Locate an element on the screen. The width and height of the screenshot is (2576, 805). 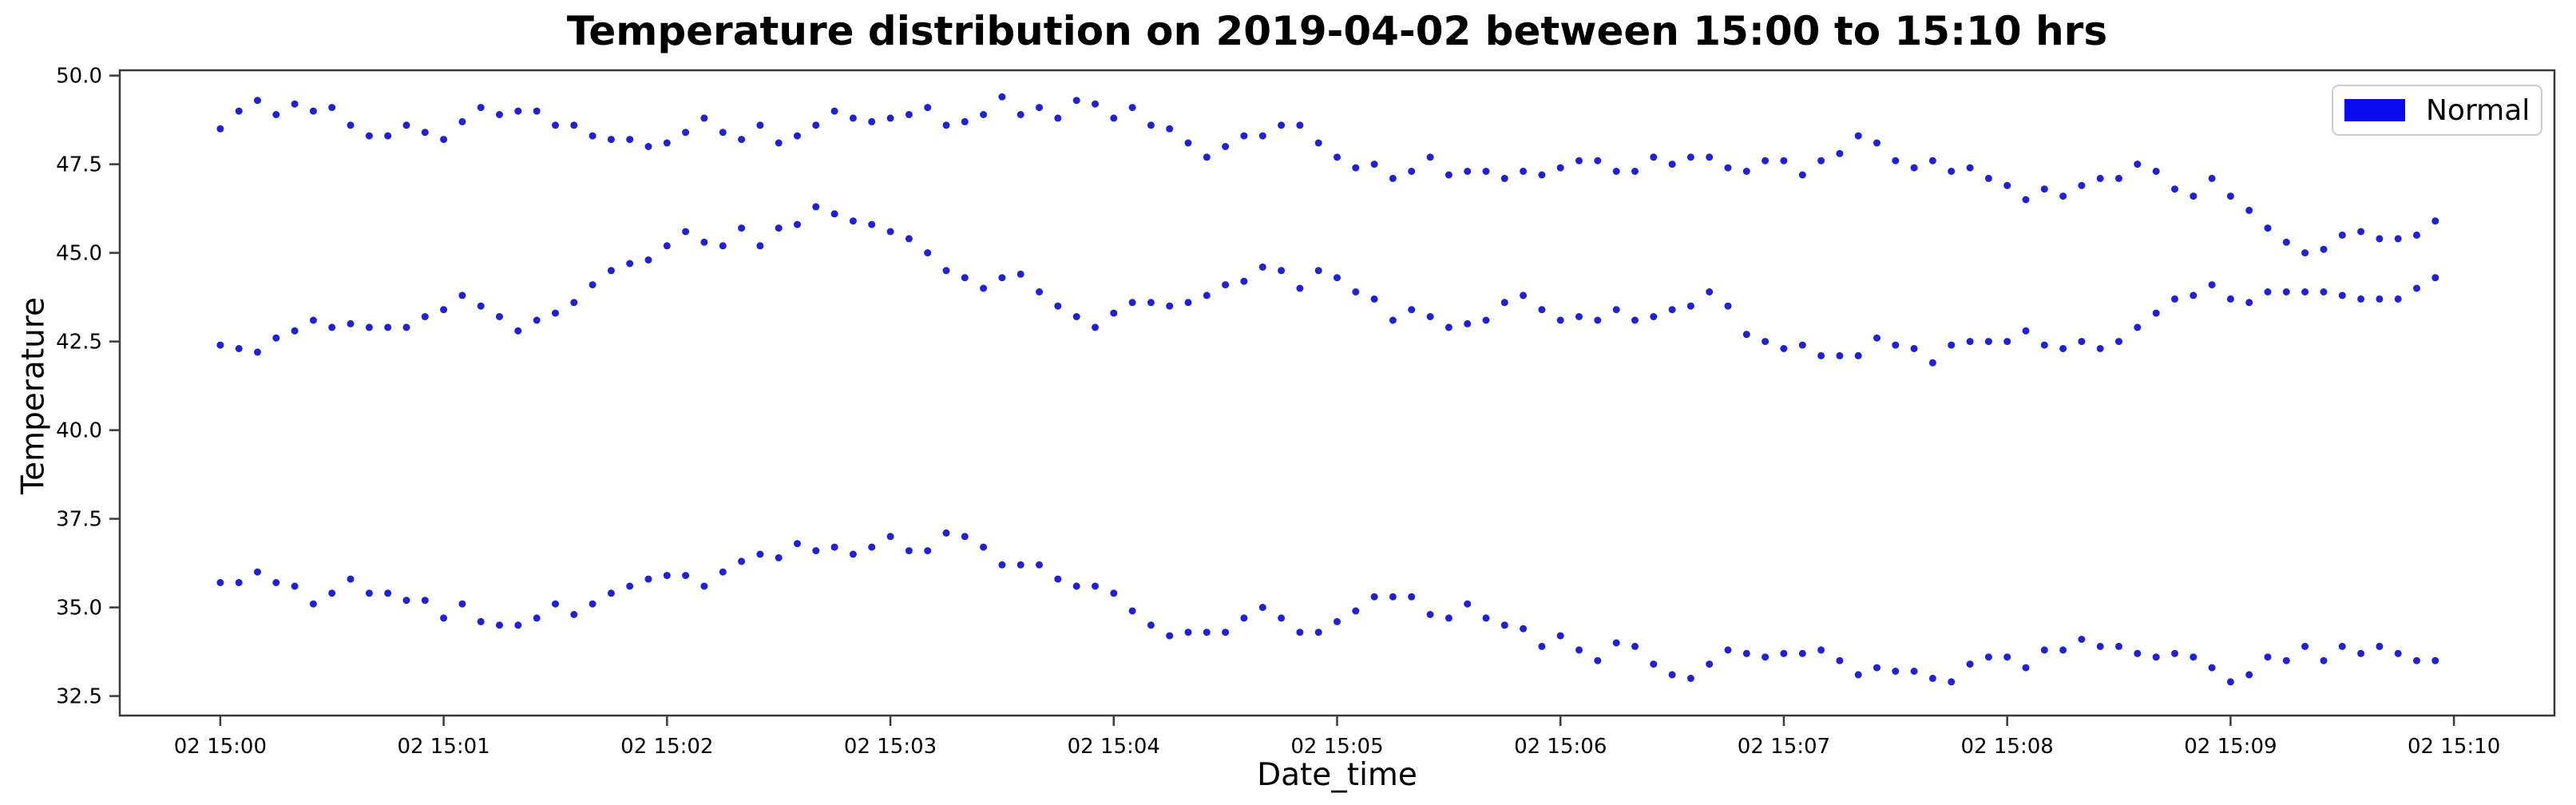
x-tick-label: 02 15:09 is located at coordinates (2230, 747).